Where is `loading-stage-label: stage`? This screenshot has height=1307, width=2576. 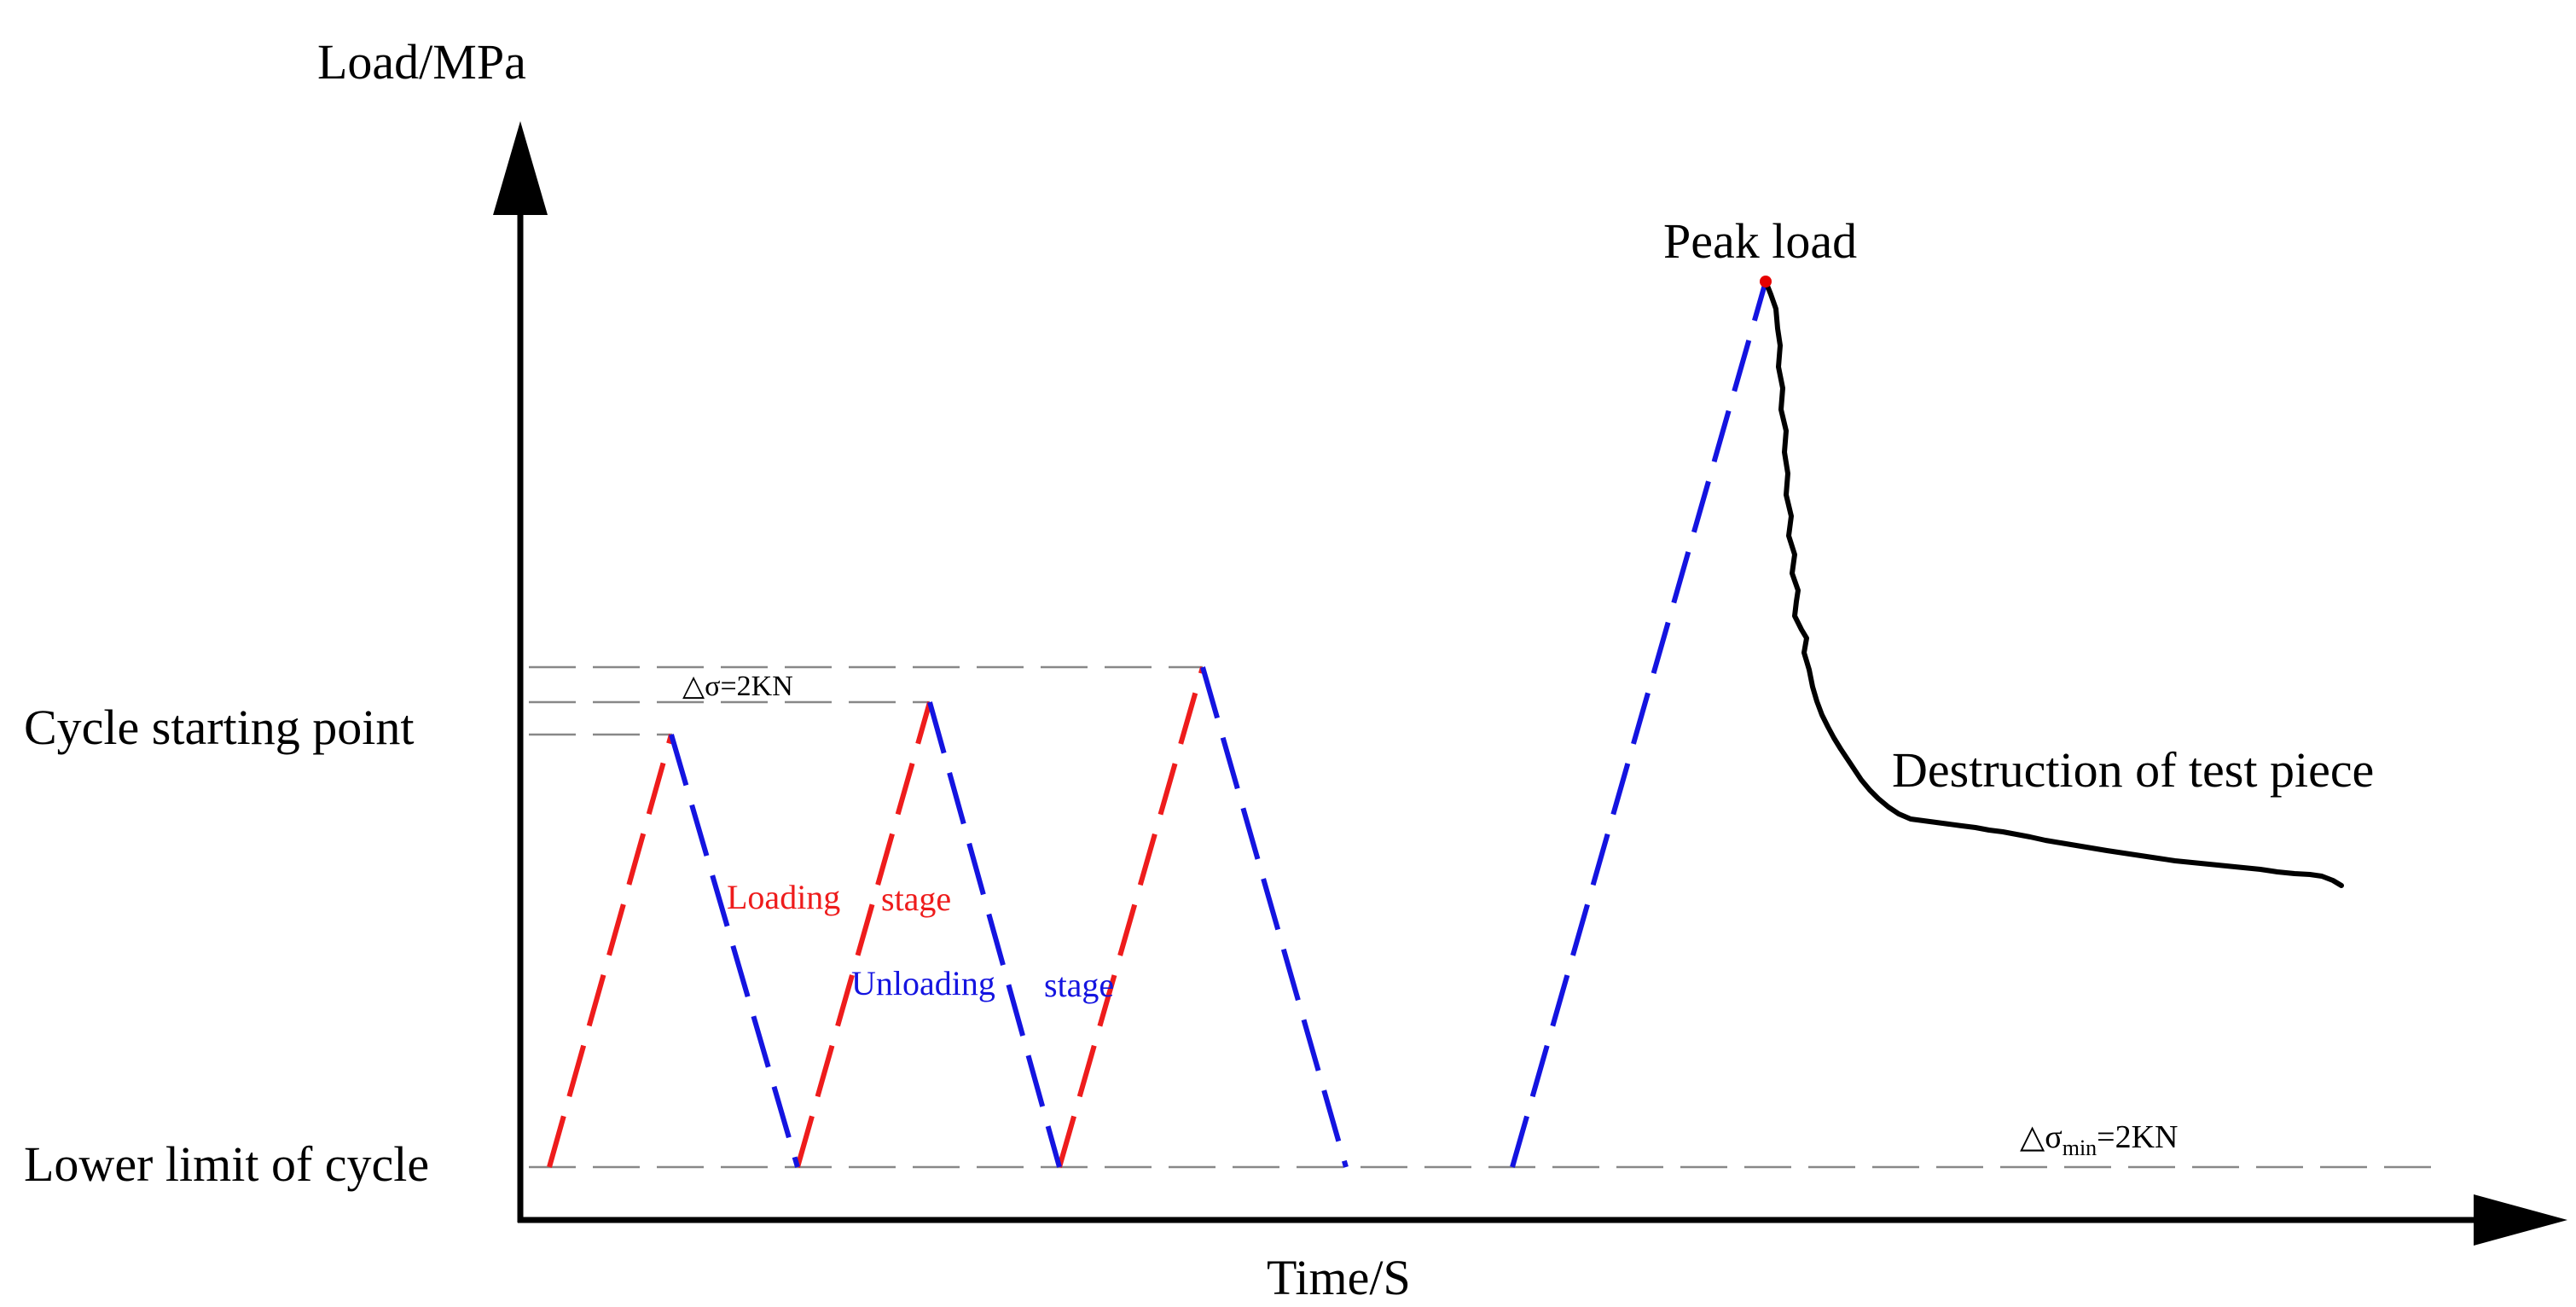 loading-stage-label: stage is located at coordinates (916, 899).